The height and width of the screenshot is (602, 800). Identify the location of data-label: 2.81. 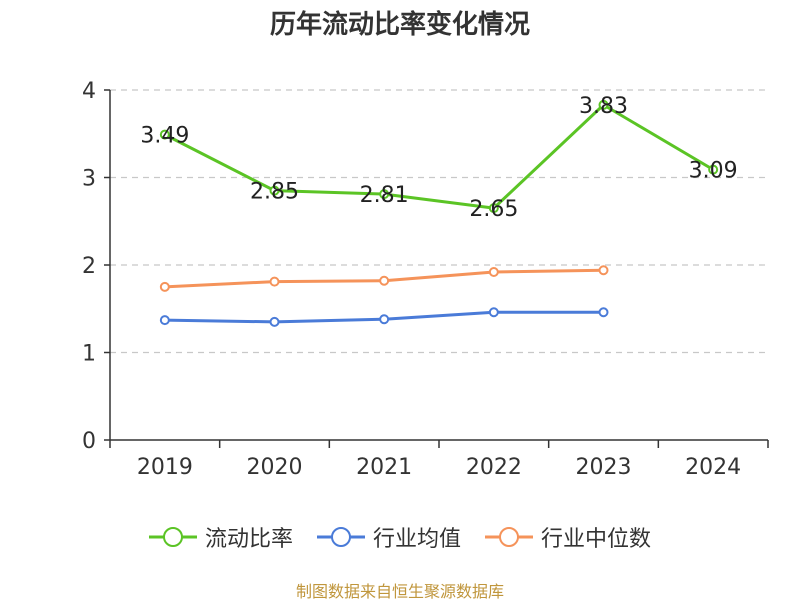
(384, 195).